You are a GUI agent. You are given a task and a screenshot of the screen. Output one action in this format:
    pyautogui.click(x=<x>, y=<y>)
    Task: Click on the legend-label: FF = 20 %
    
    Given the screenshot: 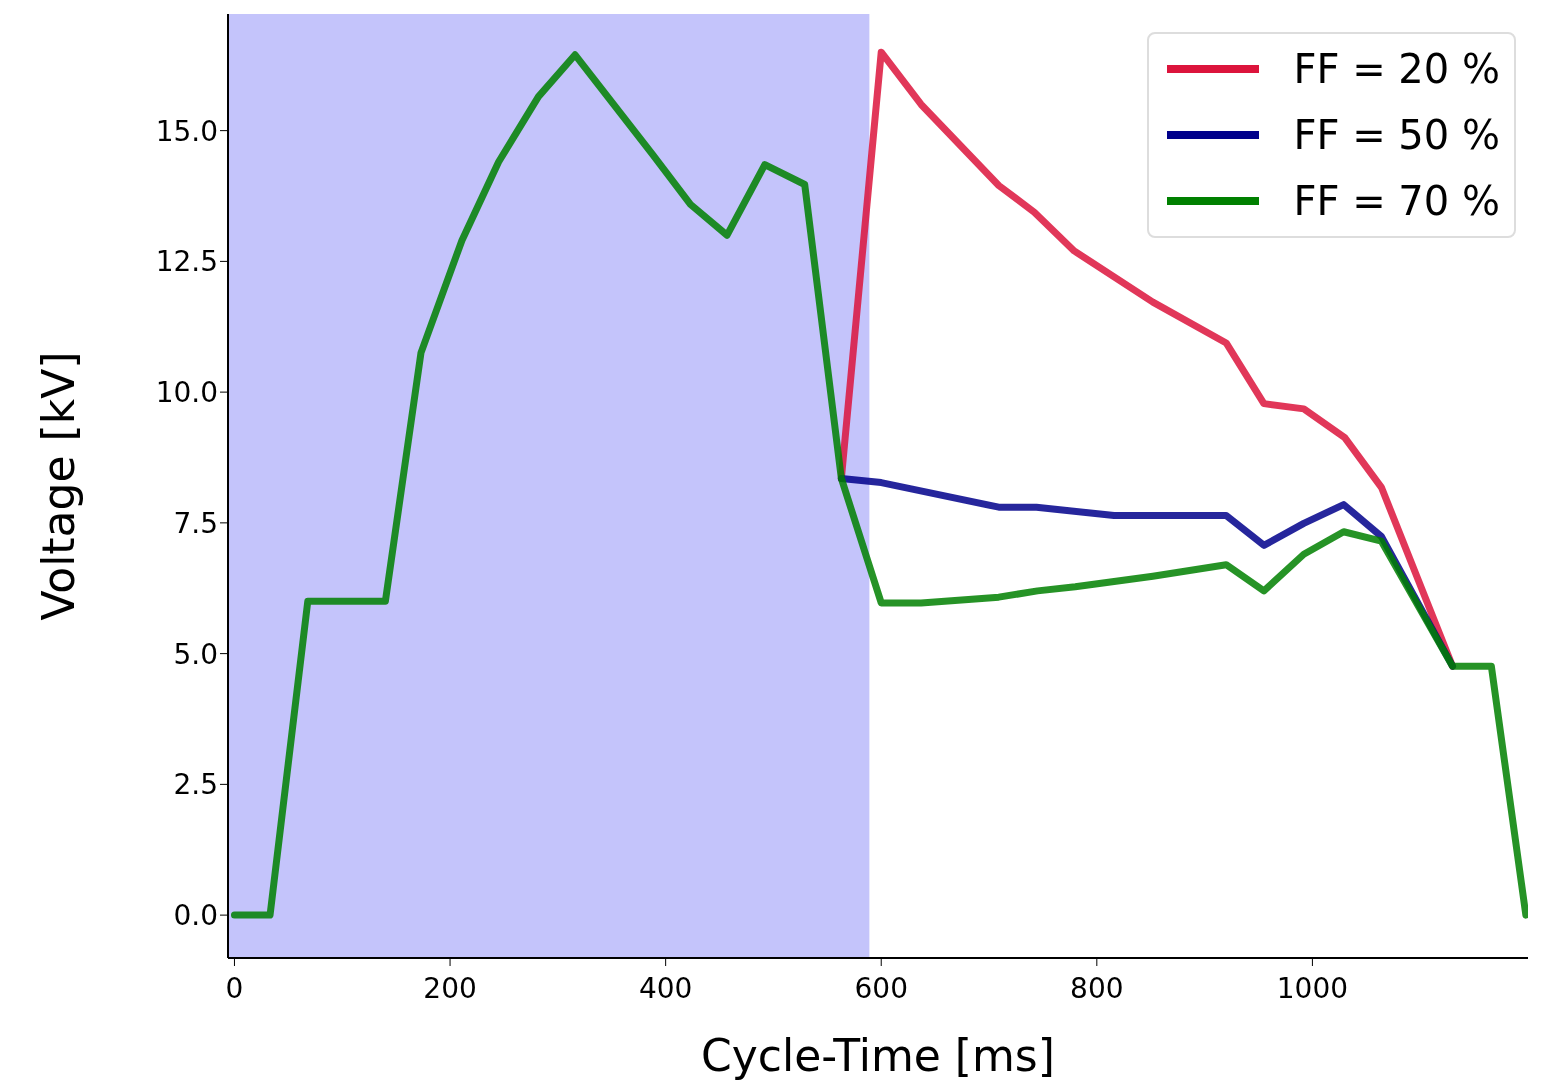 What is the action you would take?
    pyautogui.click(x=1396, y=69)
    